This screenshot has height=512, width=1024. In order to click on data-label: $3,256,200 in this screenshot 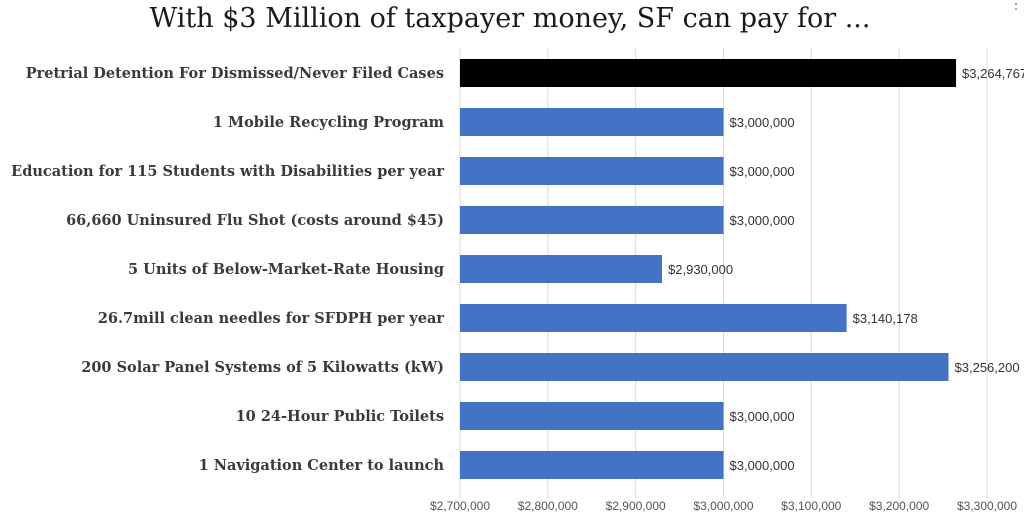, I will do `click(987, 367)`.